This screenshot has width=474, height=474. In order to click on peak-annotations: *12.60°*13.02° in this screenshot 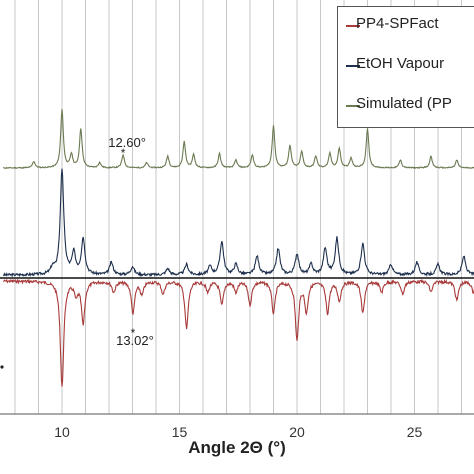, I will do `click(131, 241)`.